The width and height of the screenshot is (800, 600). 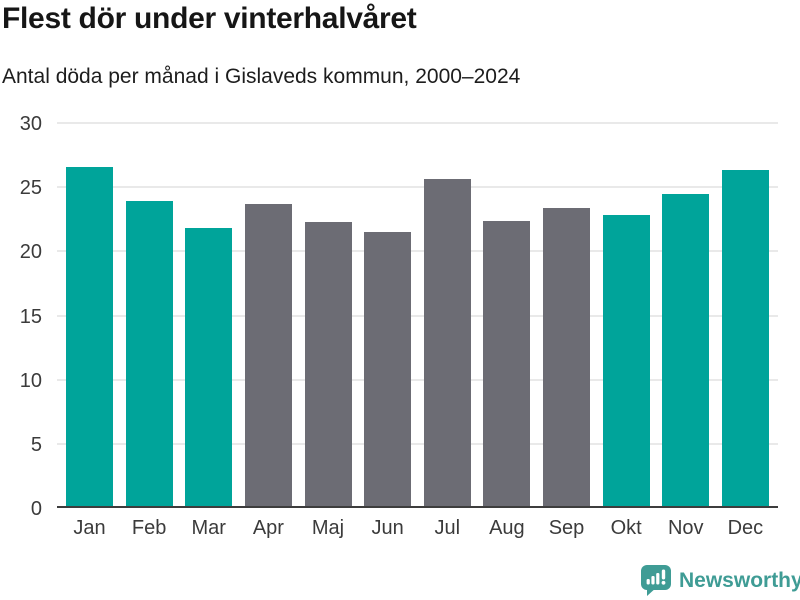 What do you see at coordinates (328, 528) in the screenshot?
I see `x-tick-label-maj: Maj` at bounding box center [328, 528].